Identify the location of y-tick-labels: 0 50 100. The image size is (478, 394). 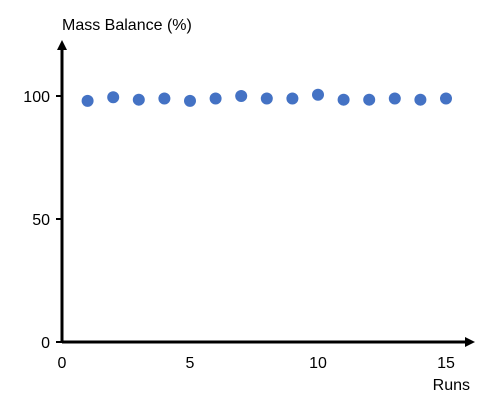
(42, 220).